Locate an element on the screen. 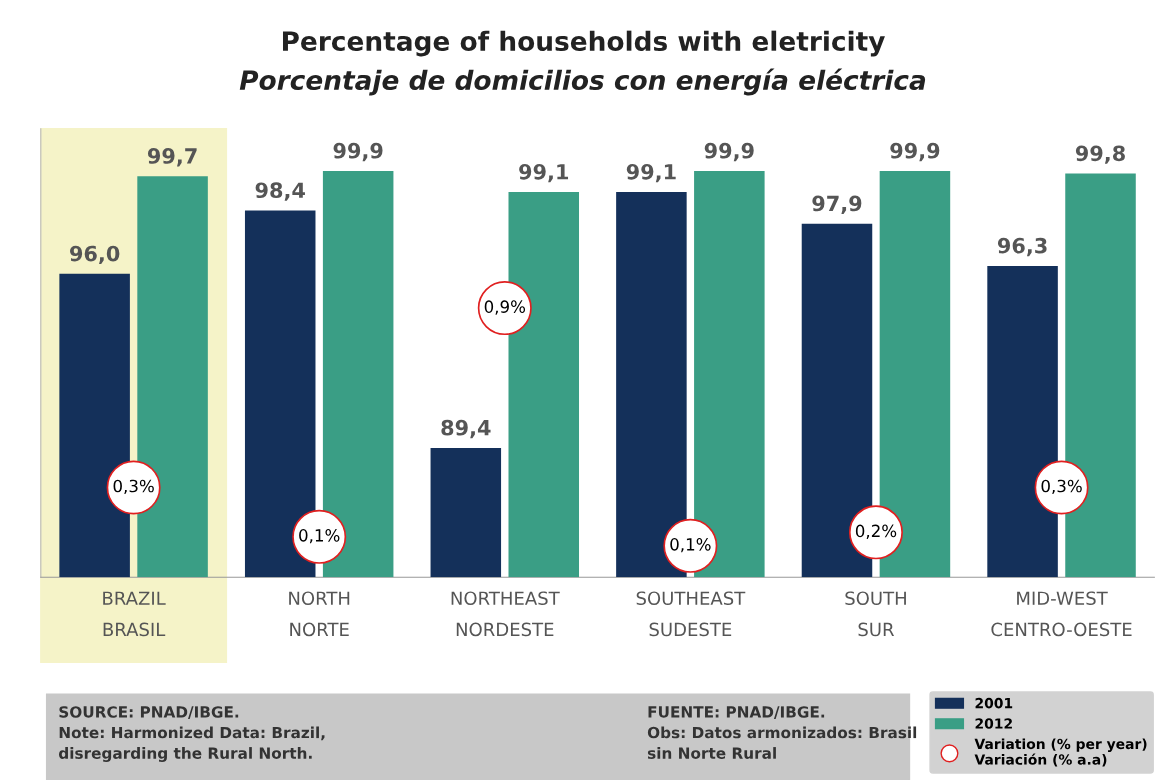  data-label: 99,8 is located at coordinates (1100, 154).